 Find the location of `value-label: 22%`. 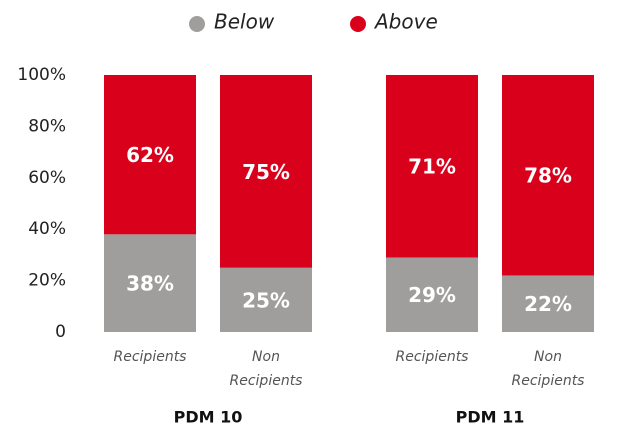

value-label: 22% is located at coordinates (548, 304).